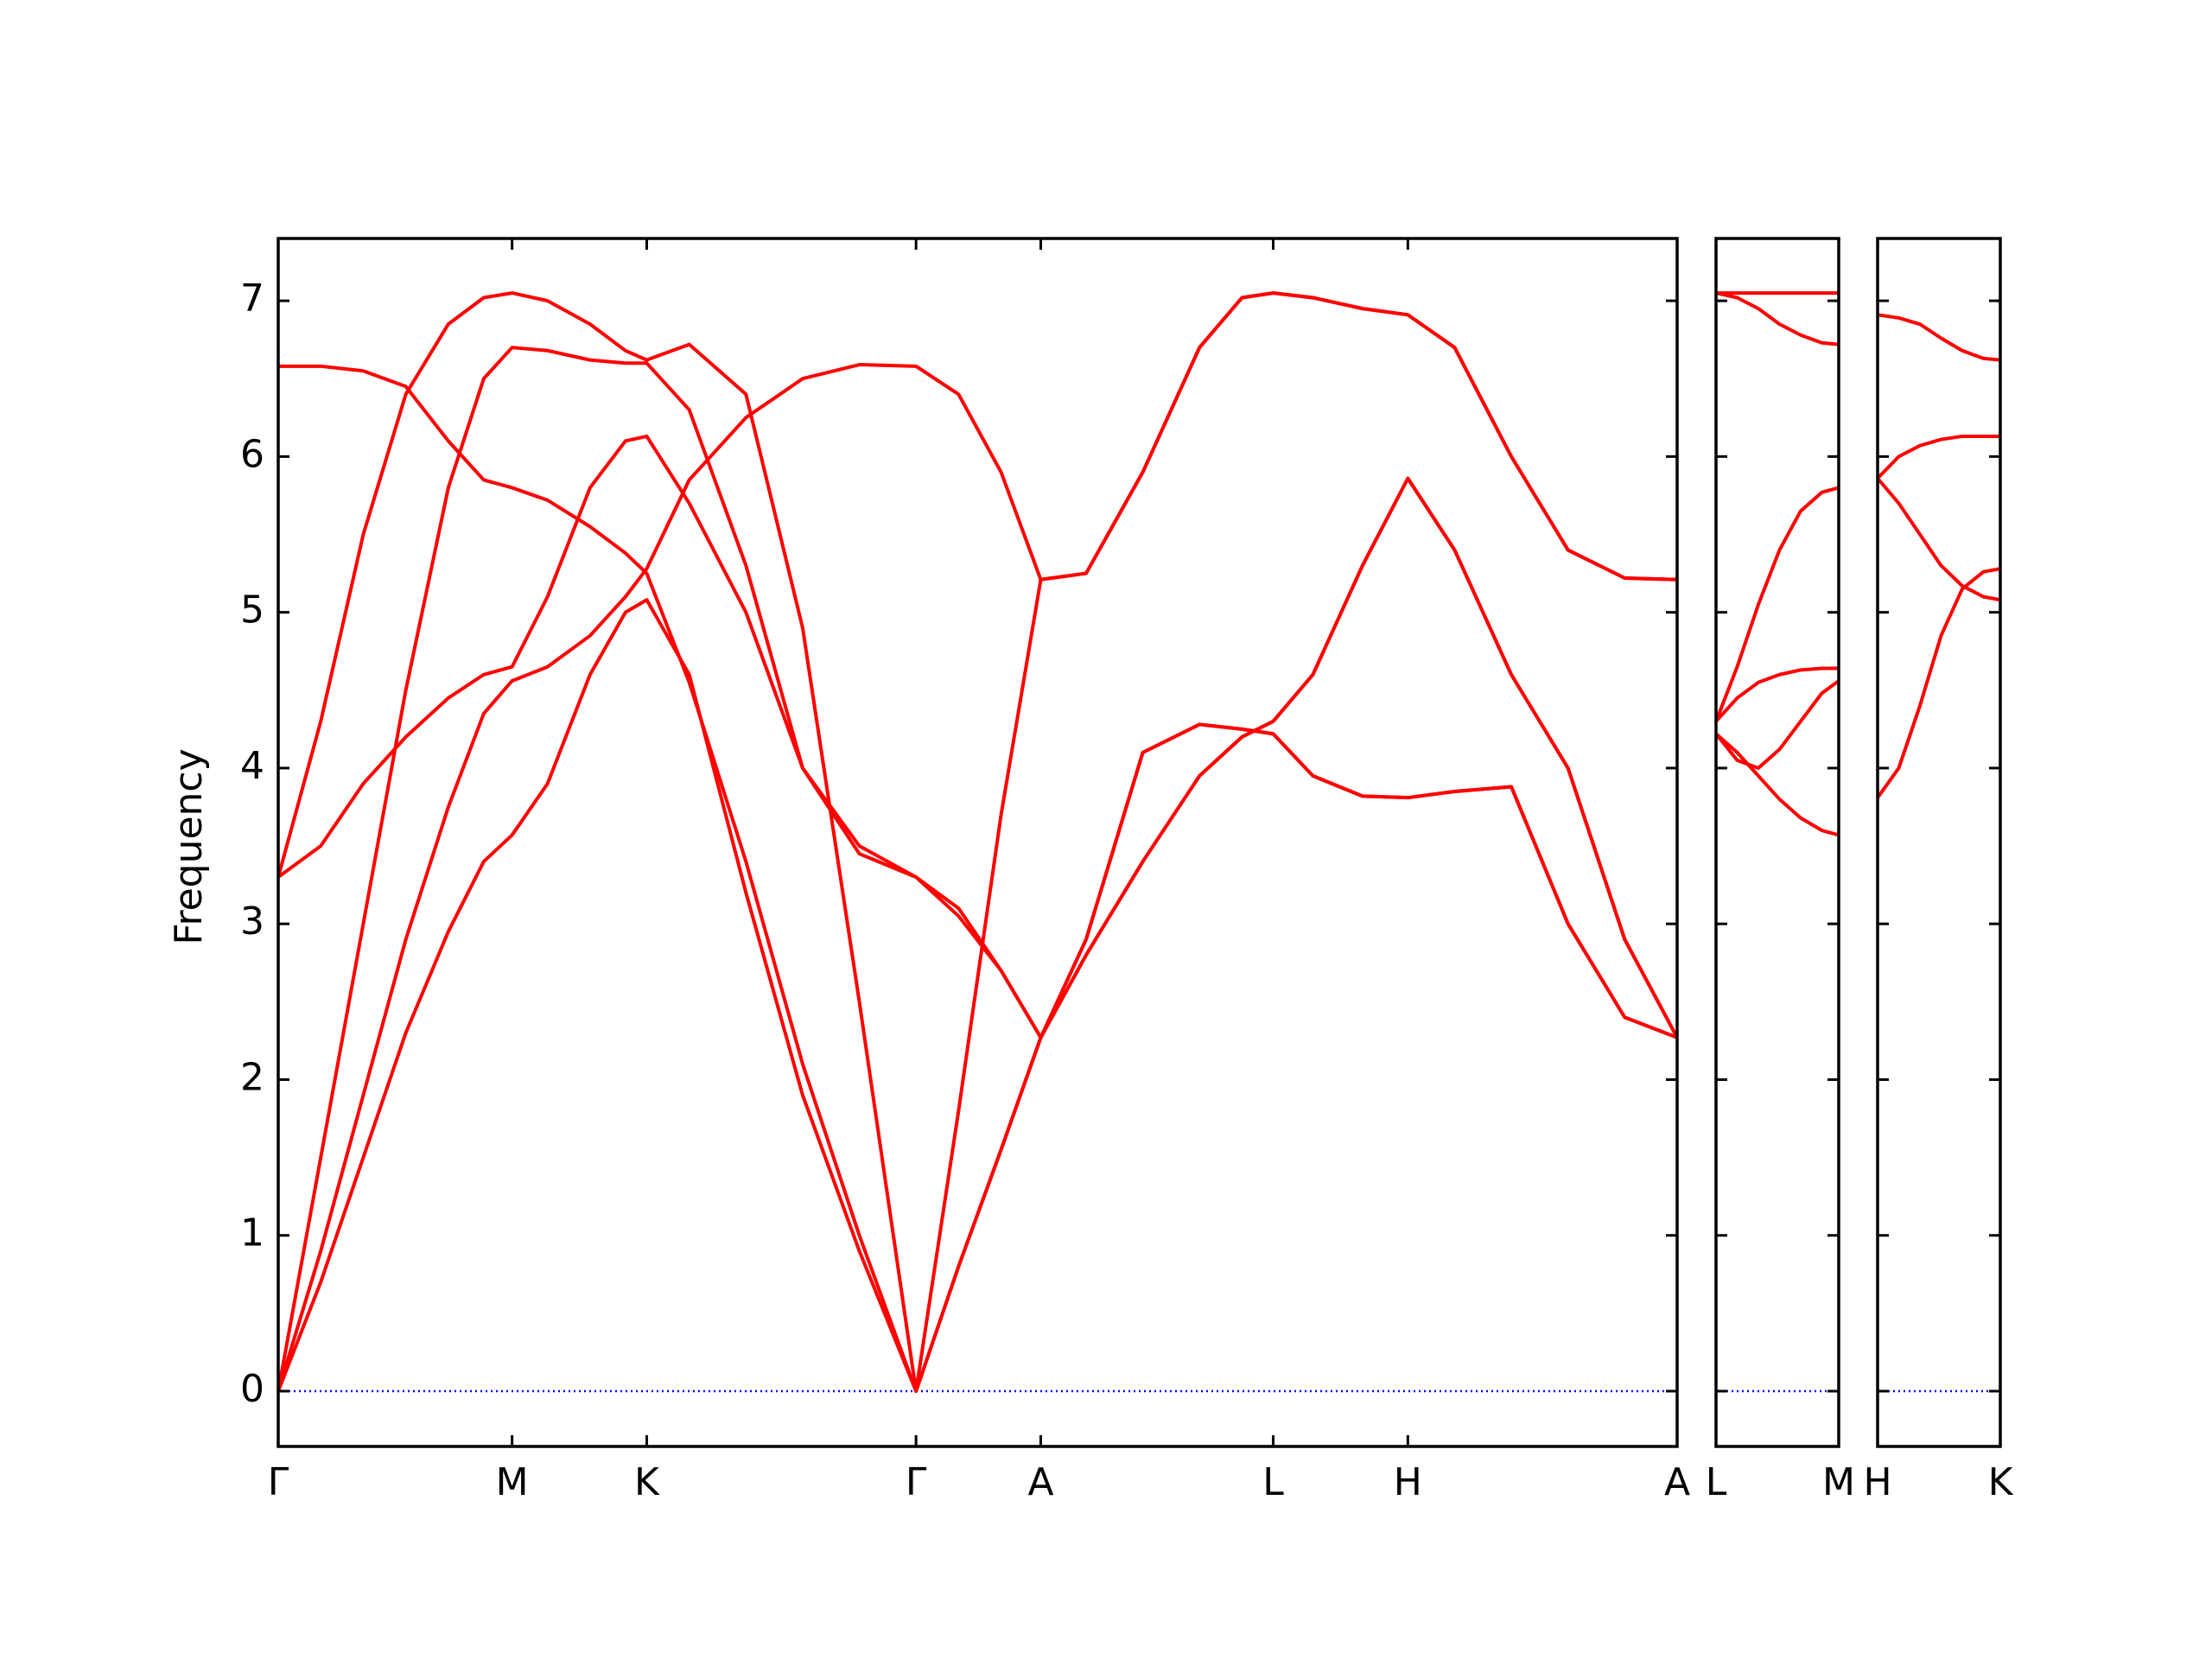  What do you see at coordinates (252, 298) in the screenshot?
I see `y-tick-label: 7` at bounding box center [252, 298].